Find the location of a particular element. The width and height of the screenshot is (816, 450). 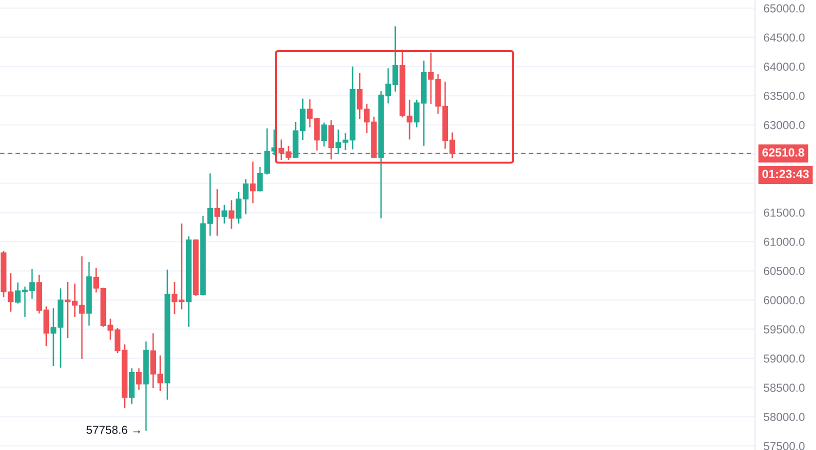

y-tick-label: 64000.0 is located at coordinates (784, 66).